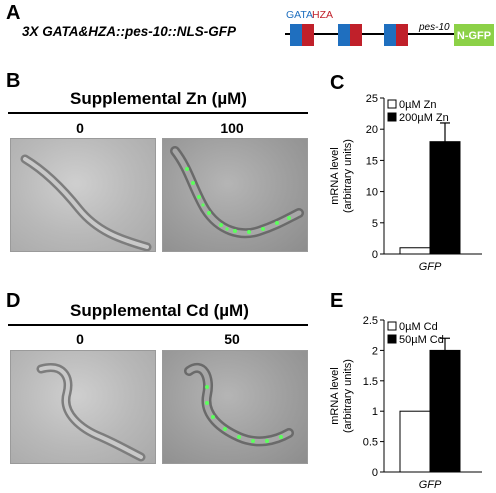 Image resolution: width=496 pixels, height=493 pixels. I want to click on hza-label: HZA, so click(322, 15).